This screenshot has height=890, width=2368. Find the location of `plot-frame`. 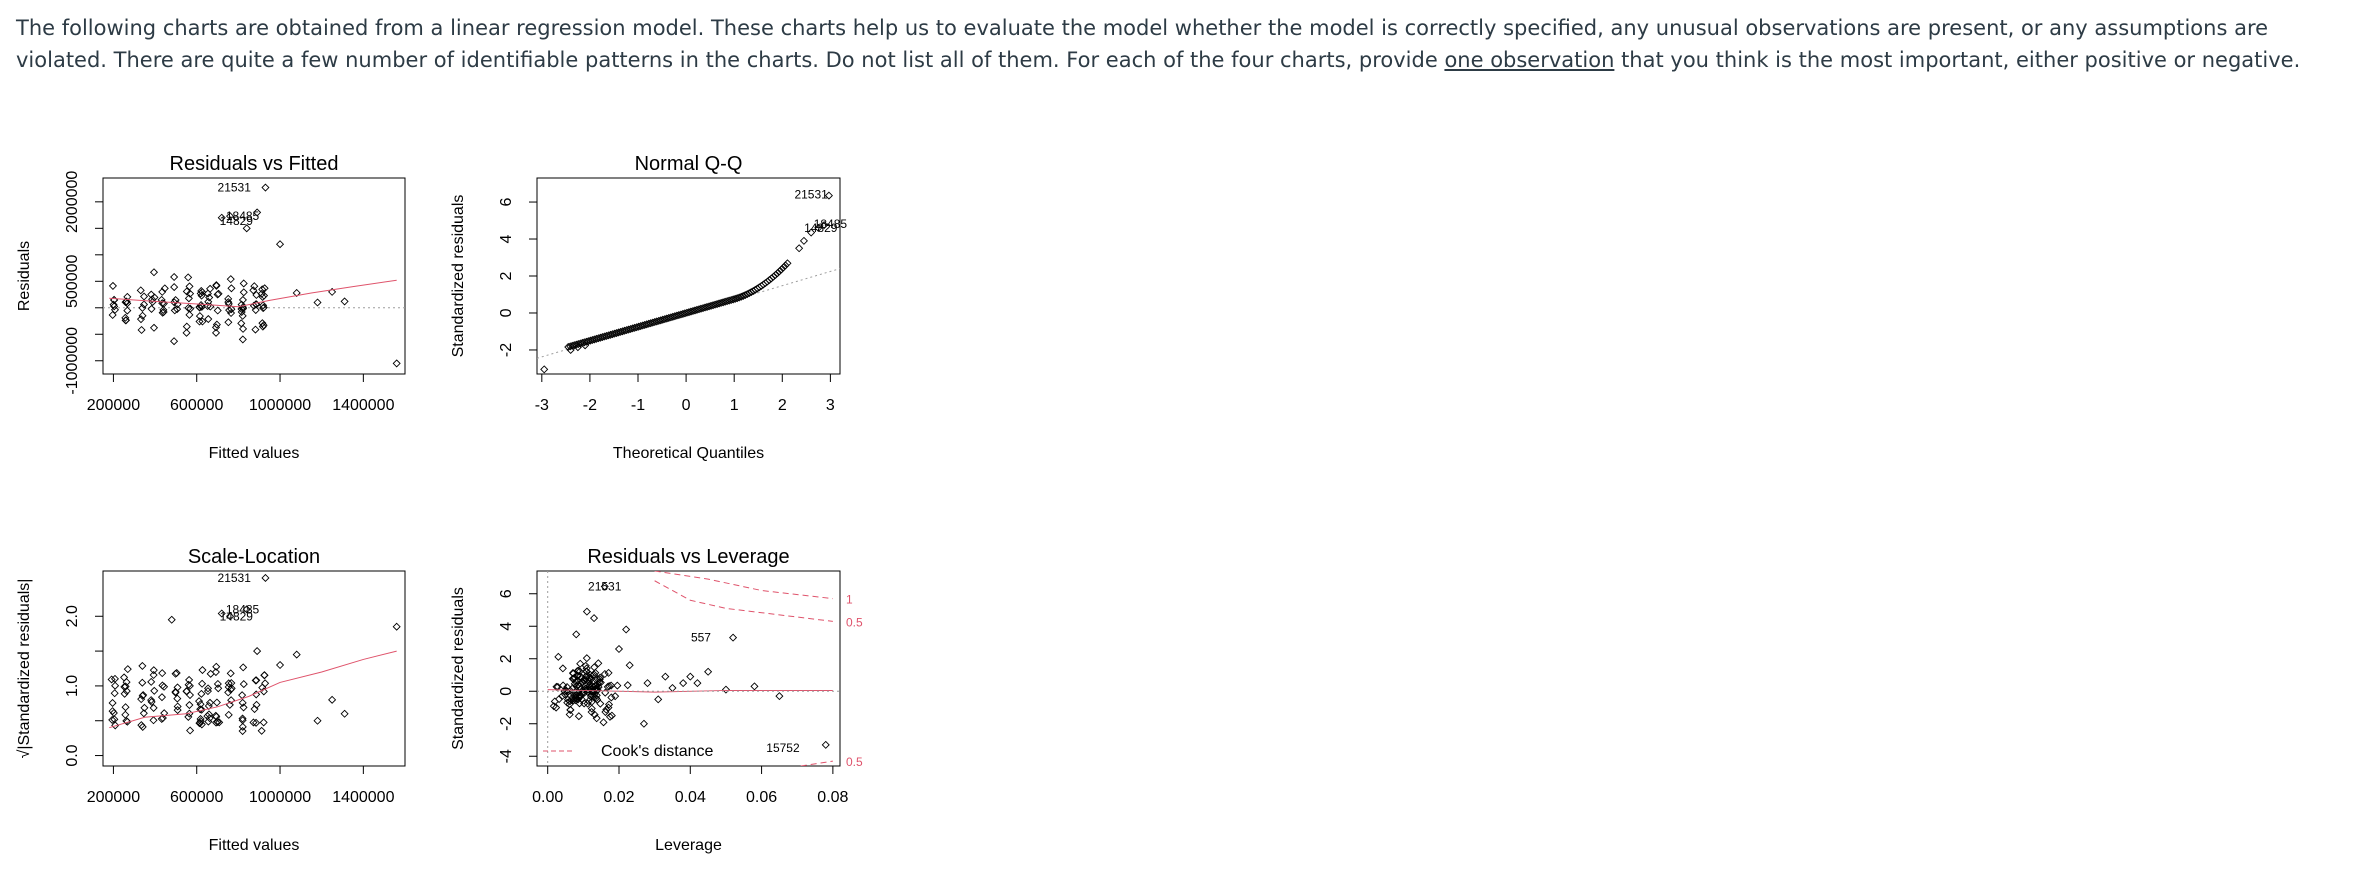

plot-frame is located at coordinates (254, 276).